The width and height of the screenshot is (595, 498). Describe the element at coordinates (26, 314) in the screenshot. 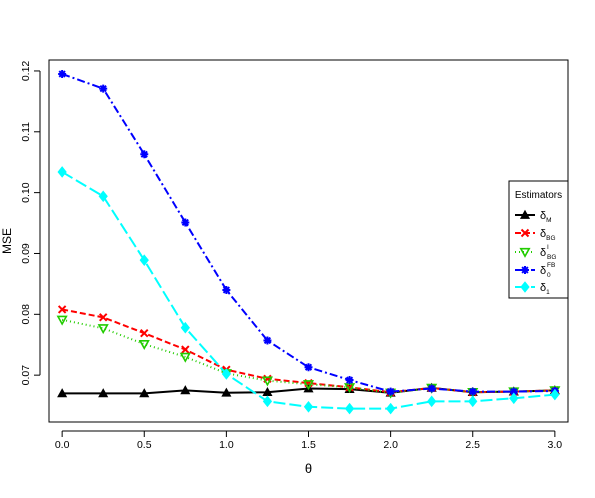

I see `y-tick-label: 0.08` at that location.